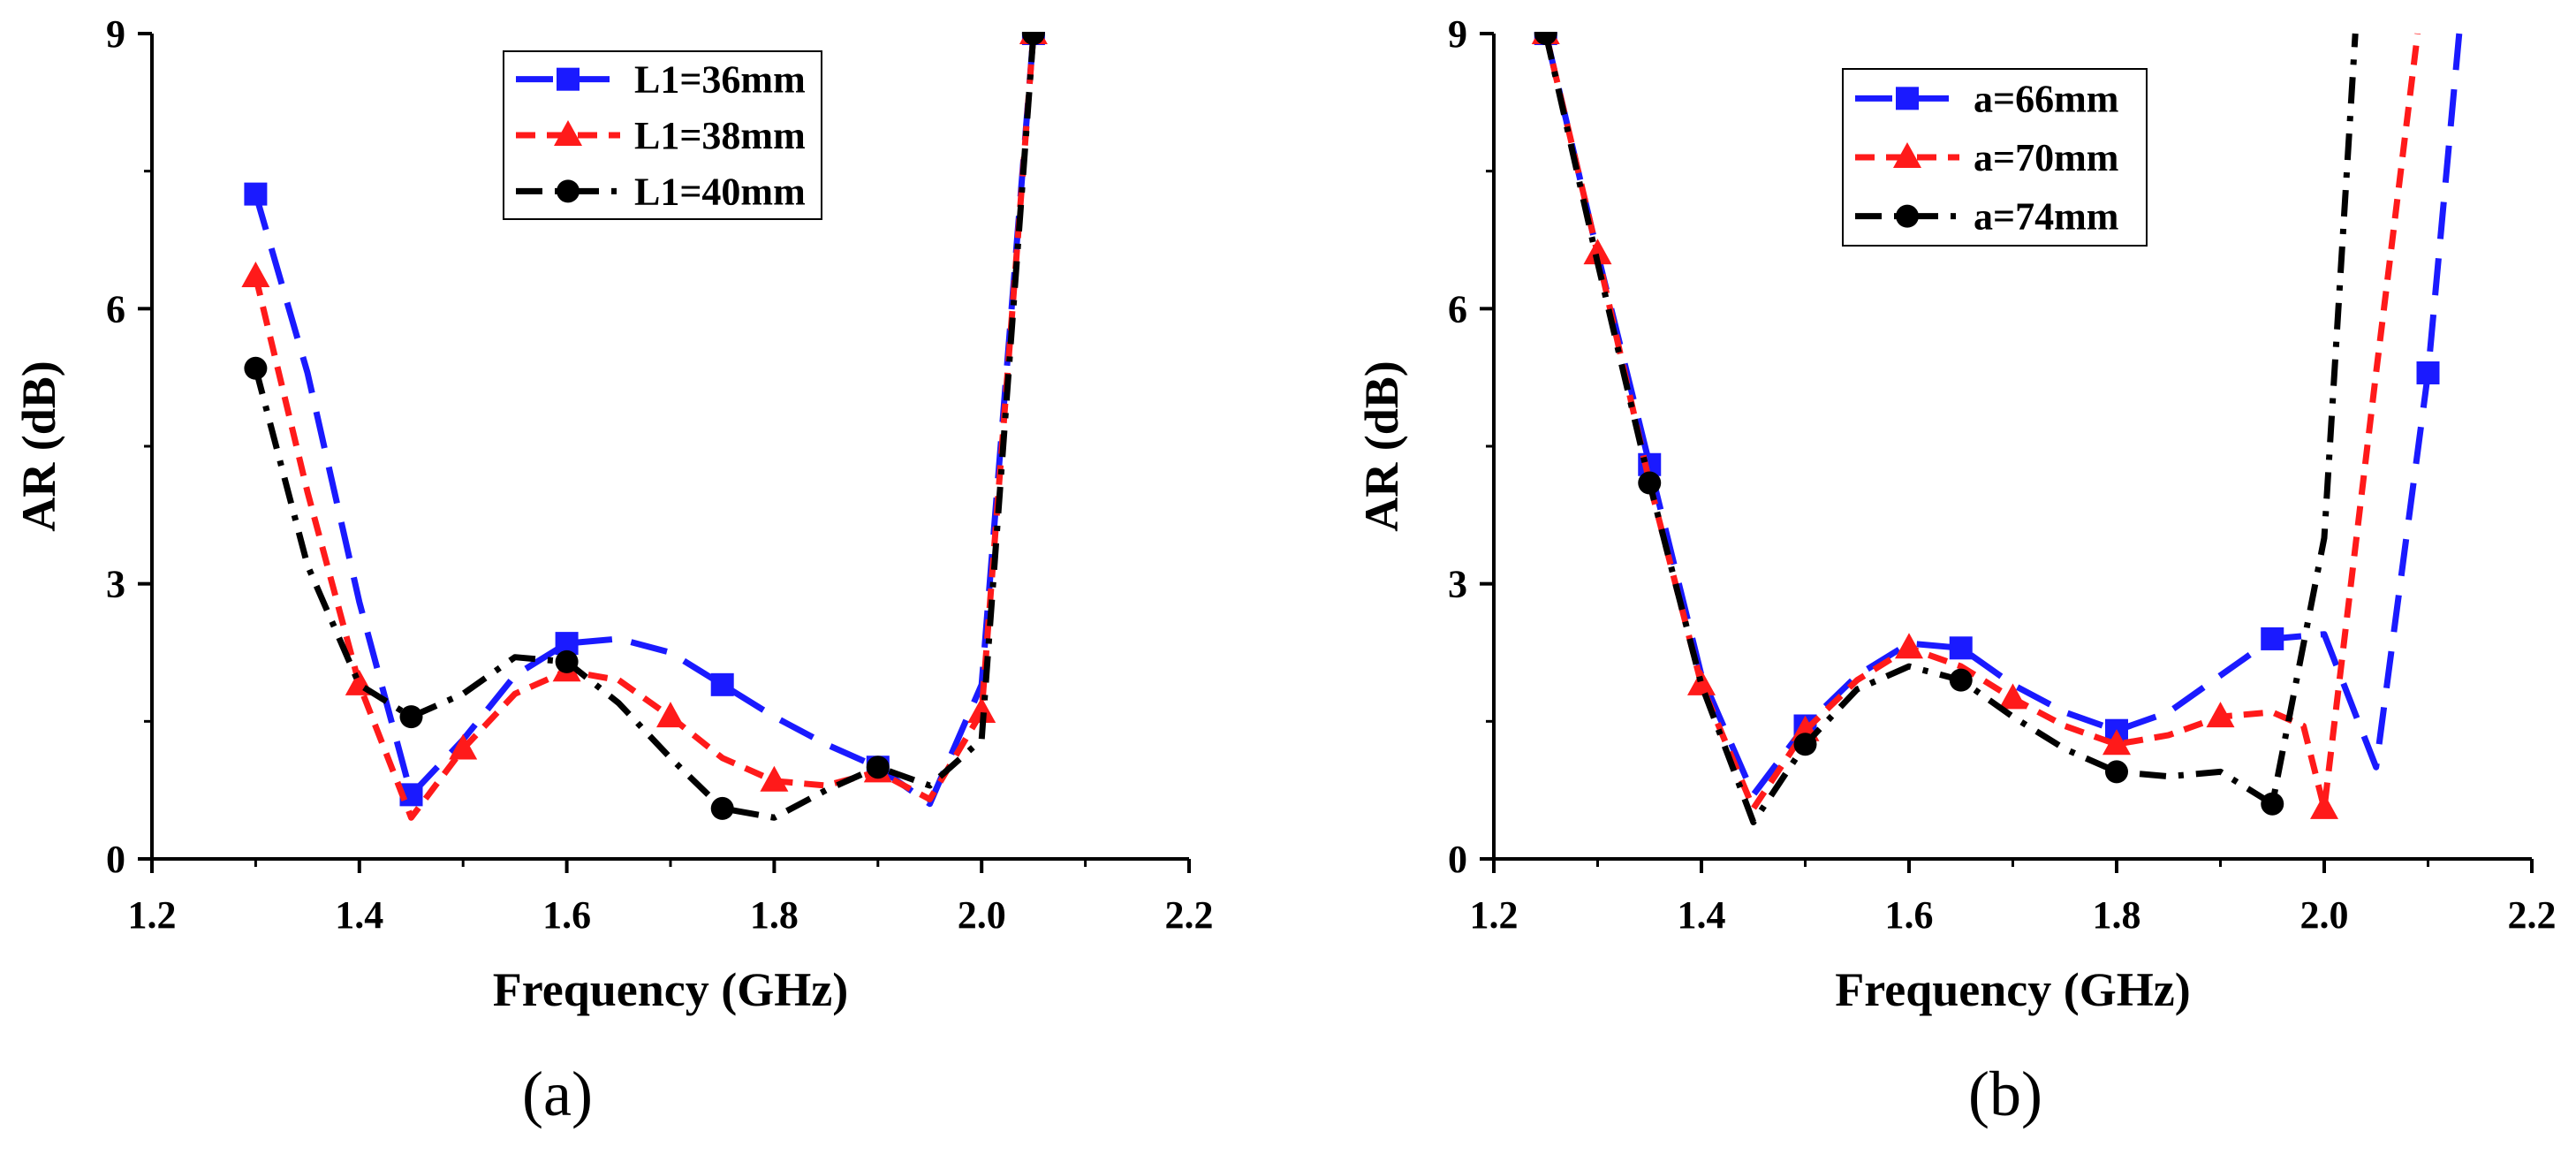 This screenshot has height=1162, width=2576. What do you see at coordinates (567, 915) in the screenshot?
I see `p0-x-tick-label: 1.6` at bounding box center [567, 915].